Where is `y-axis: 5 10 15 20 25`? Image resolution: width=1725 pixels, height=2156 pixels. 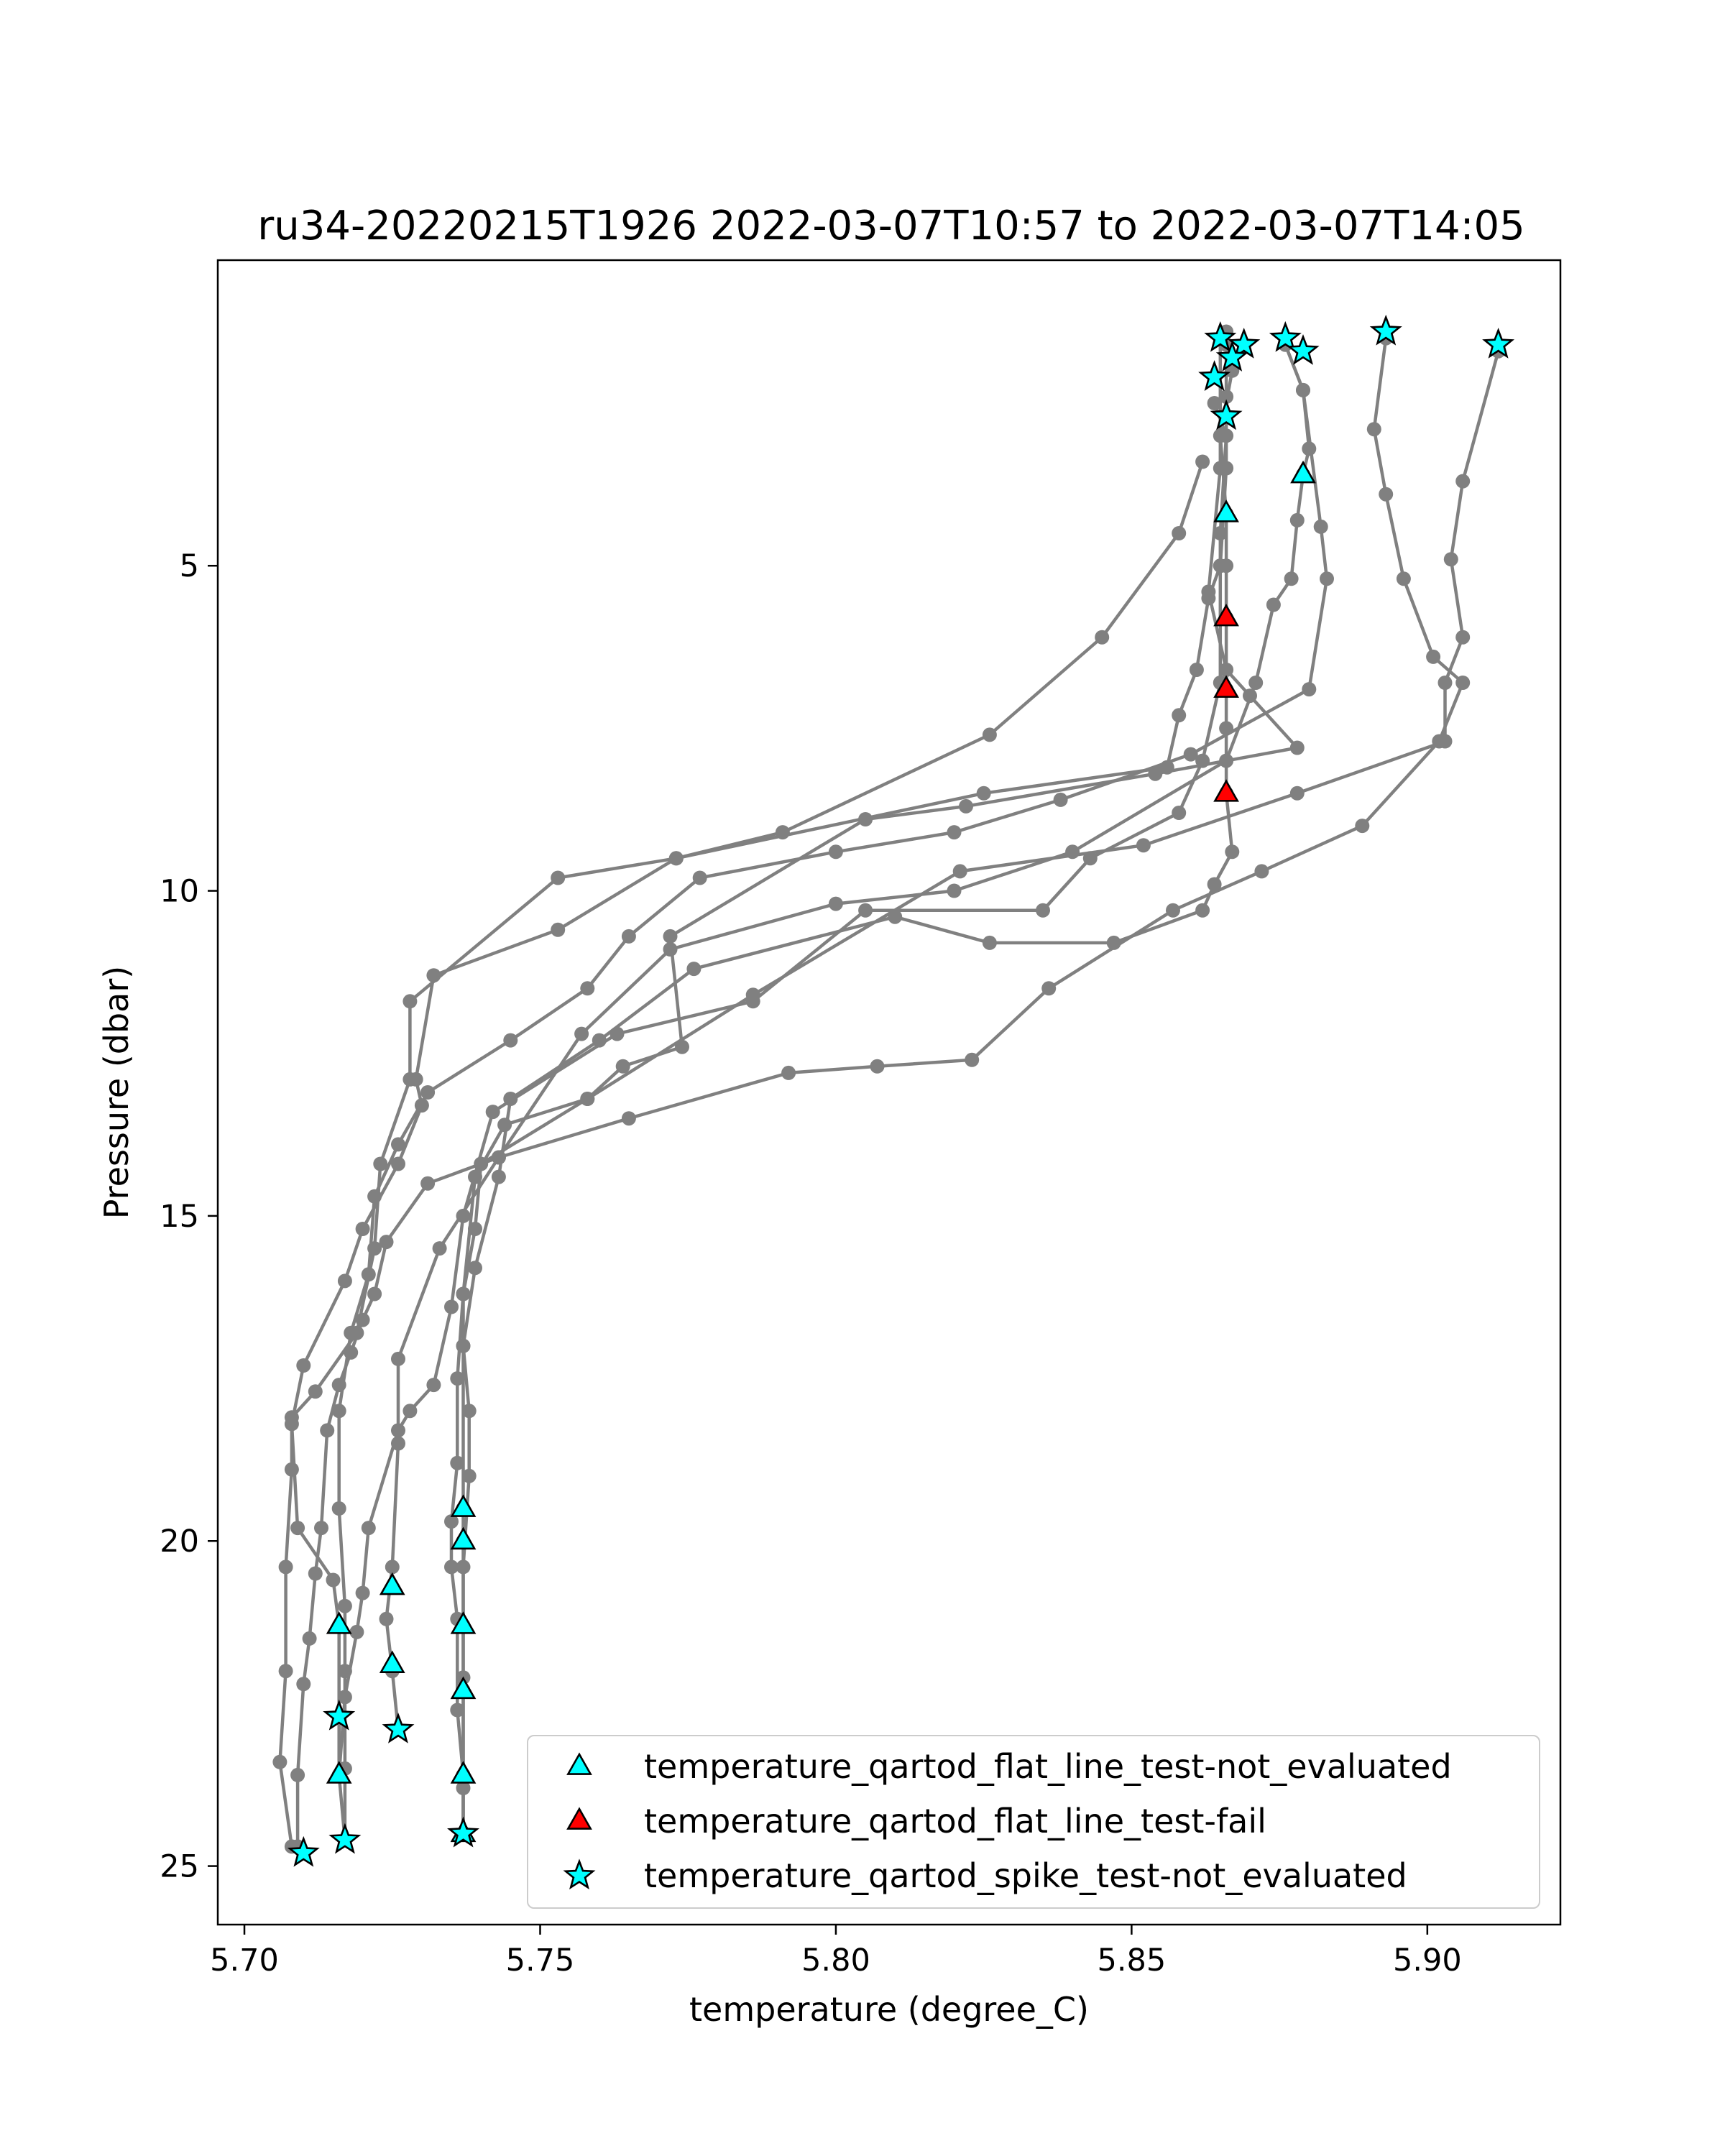 y-axis: 5 10 15 20 25 is located at coordinates (189, 1216).